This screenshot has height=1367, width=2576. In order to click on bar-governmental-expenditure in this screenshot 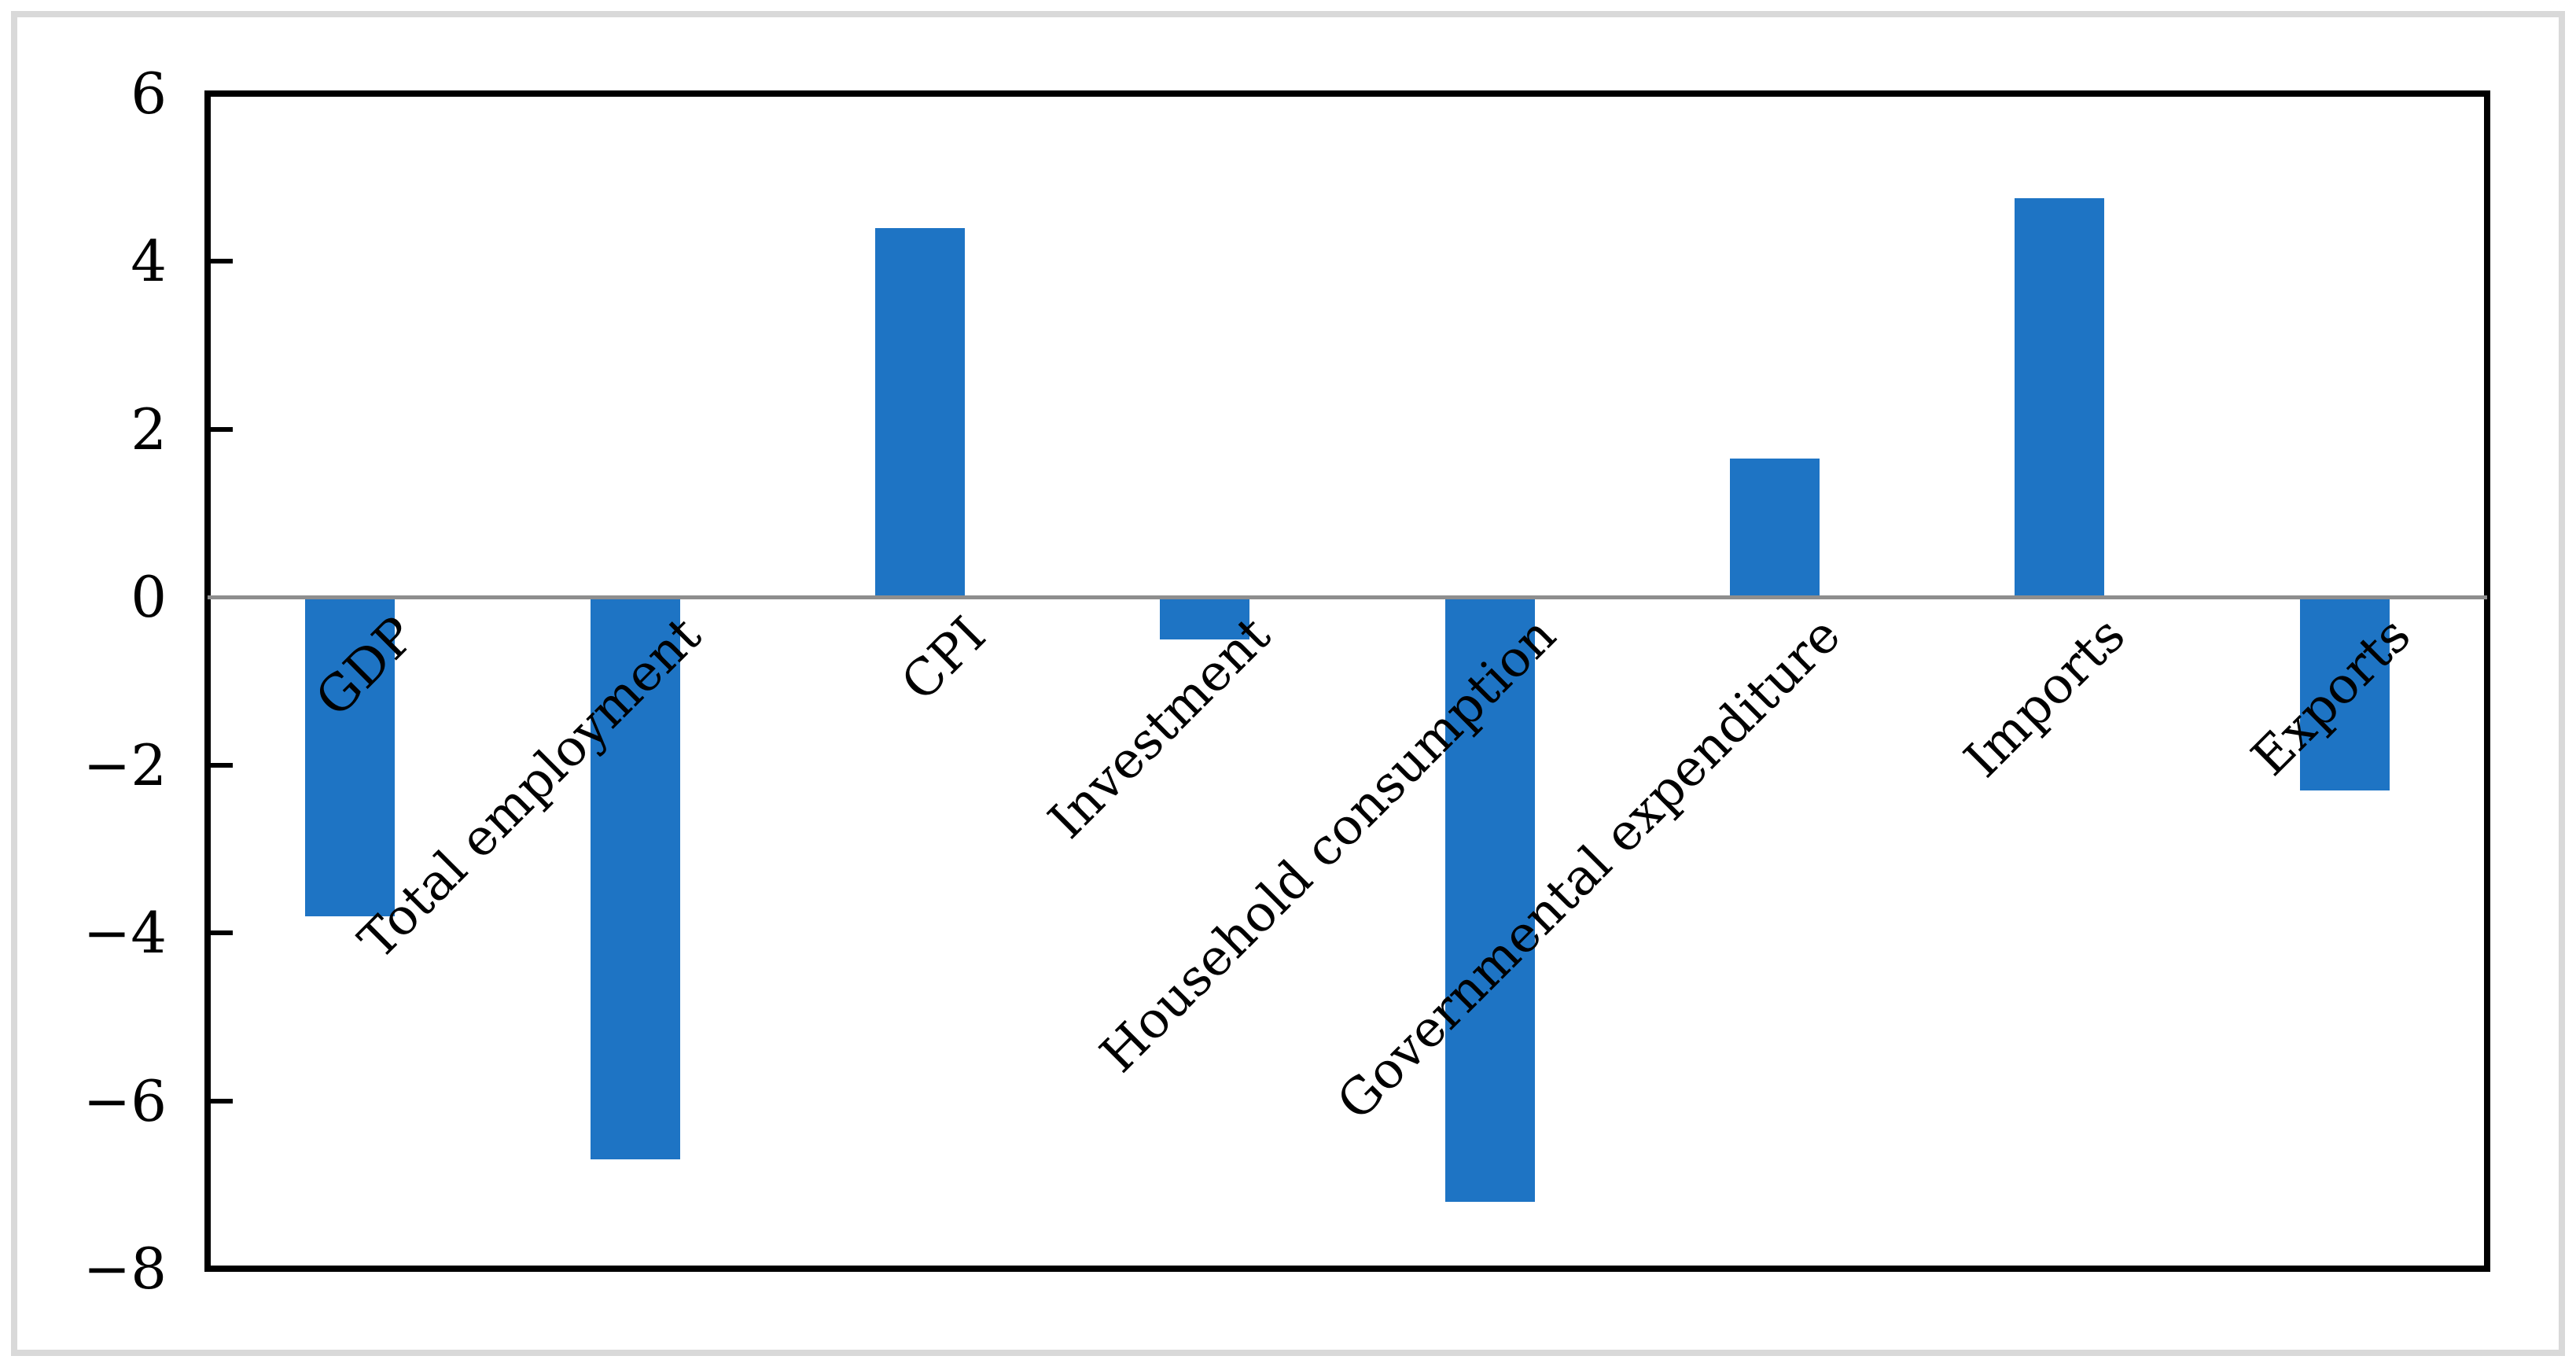, I will do `click(1775, 528)`.